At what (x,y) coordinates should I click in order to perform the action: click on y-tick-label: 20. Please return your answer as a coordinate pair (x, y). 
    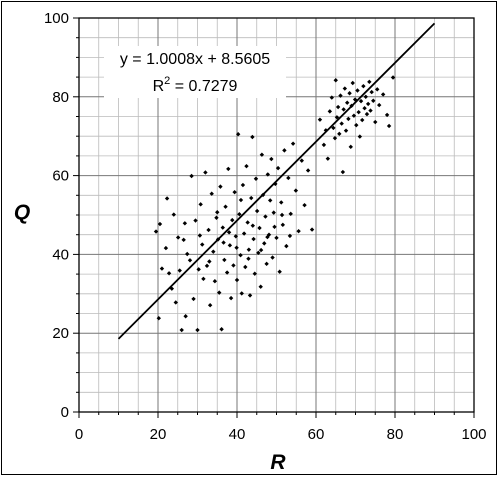
    Looking at the image, I should click on (60, 333).